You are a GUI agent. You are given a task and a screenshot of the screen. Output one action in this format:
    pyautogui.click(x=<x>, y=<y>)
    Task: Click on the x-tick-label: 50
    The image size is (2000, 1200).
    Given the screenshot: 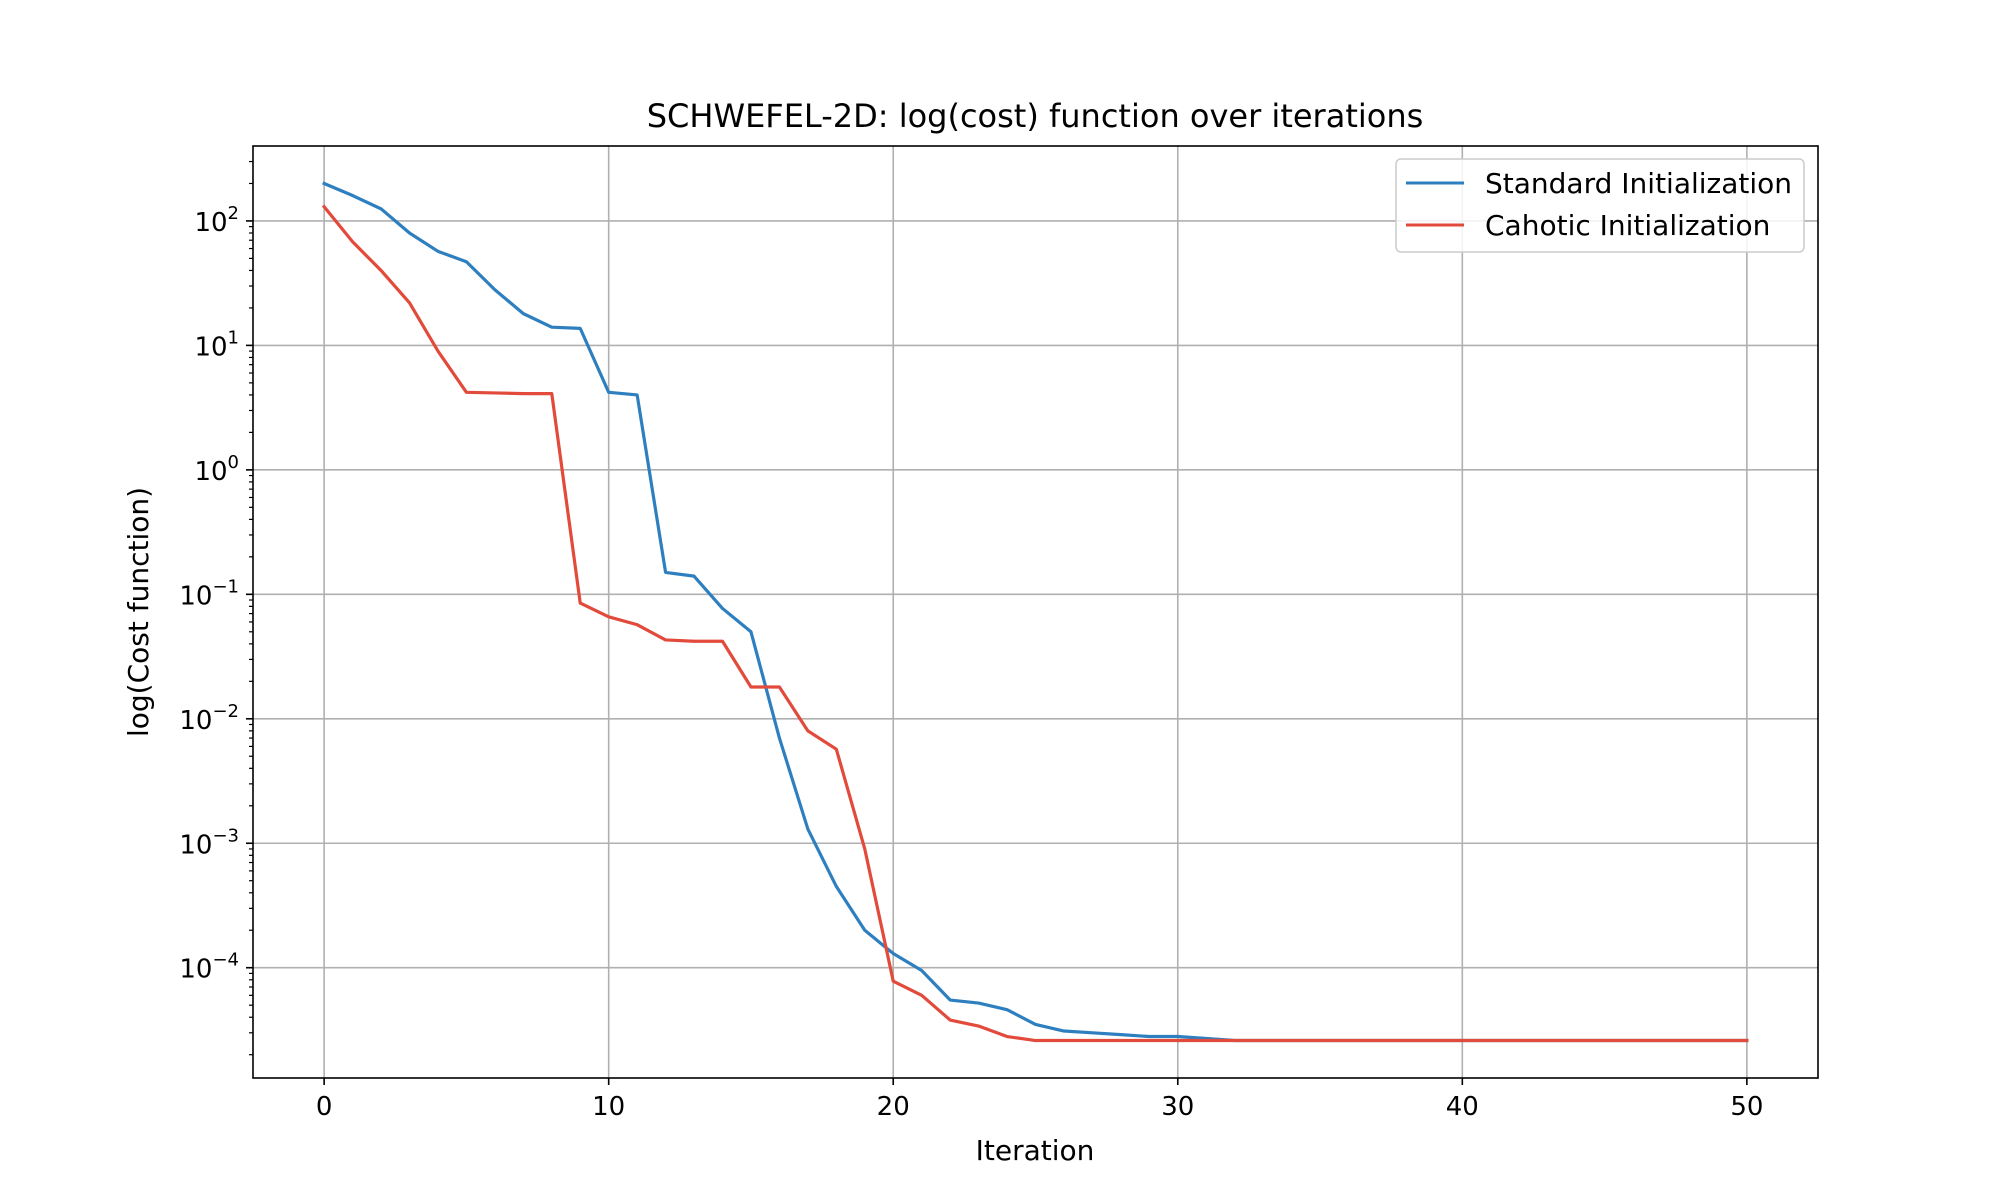 What is the action you would take?
    pyautogui.click(x=1746, y=1107)
    